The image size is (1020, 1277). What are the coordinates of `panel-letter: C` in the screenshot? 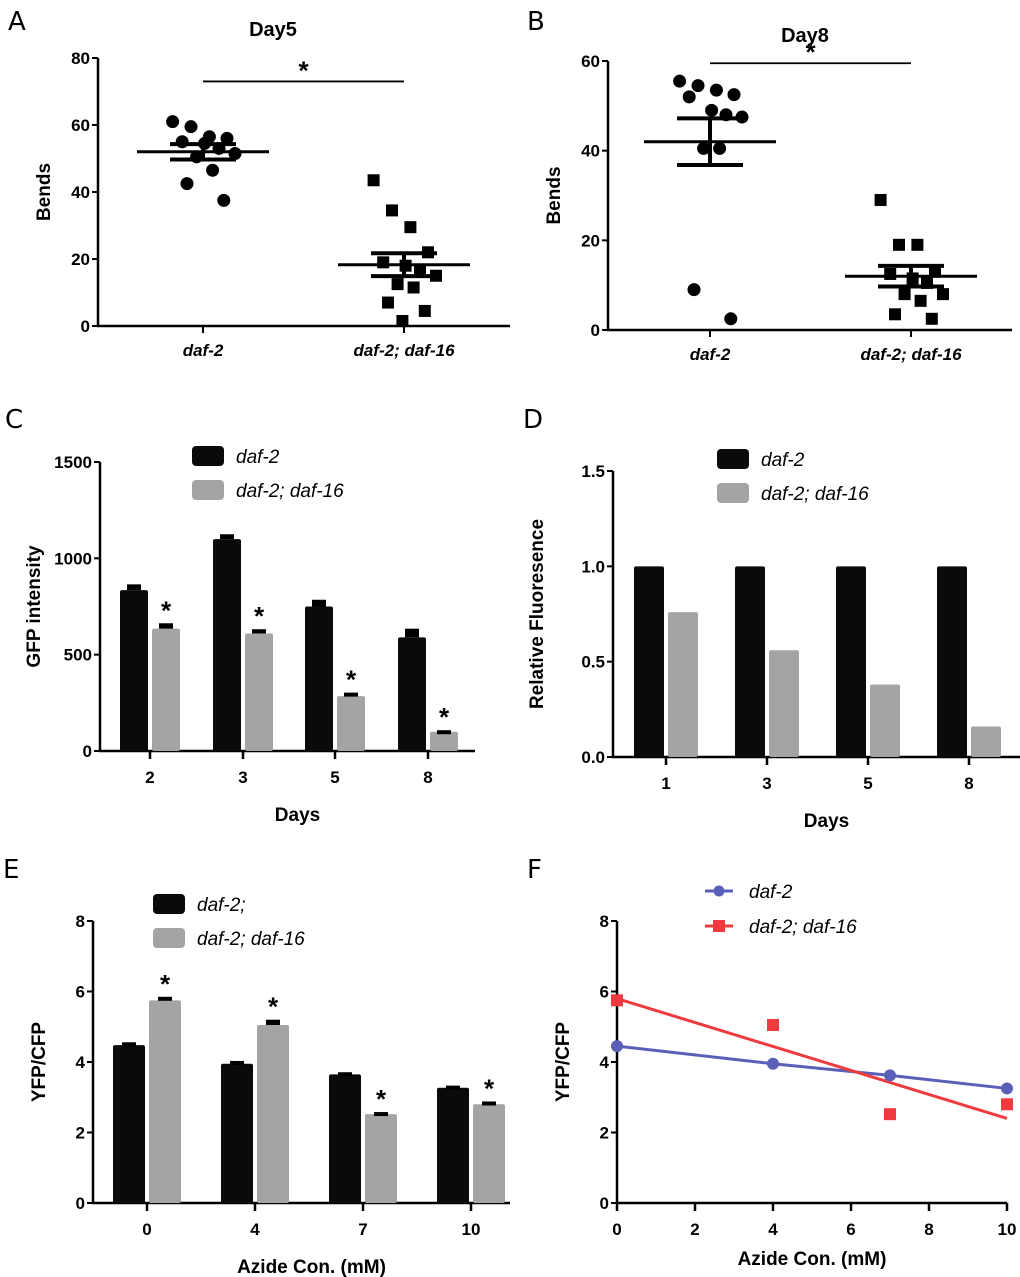 It's located at (14, 420).